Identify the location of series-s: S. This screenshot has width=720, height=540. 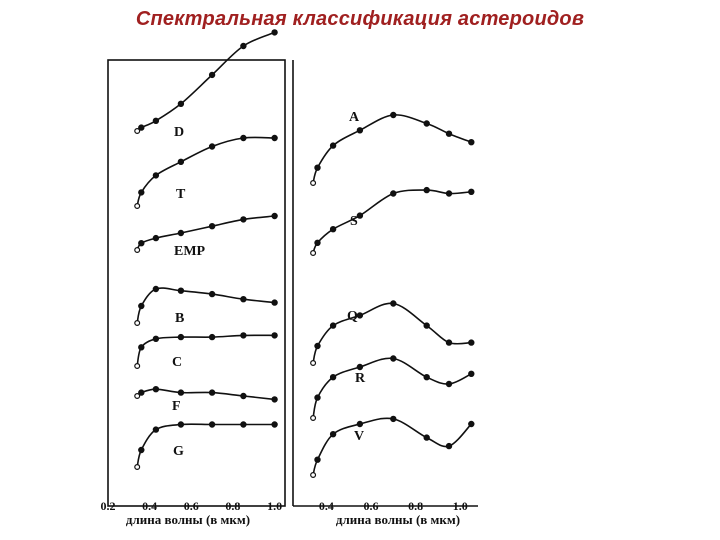
(392, 221).